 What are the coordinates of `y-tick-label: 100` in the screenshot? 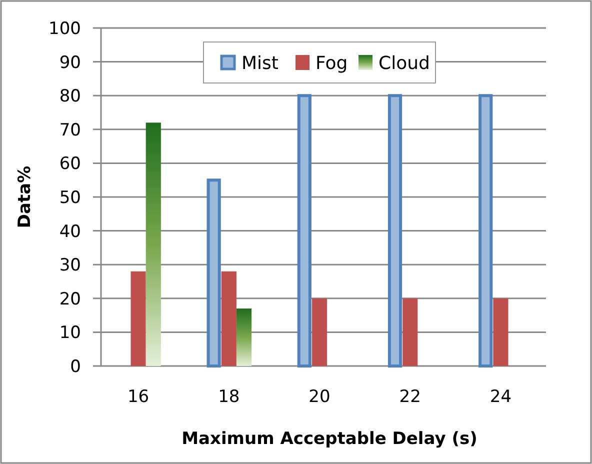 It's located at (64, 28).